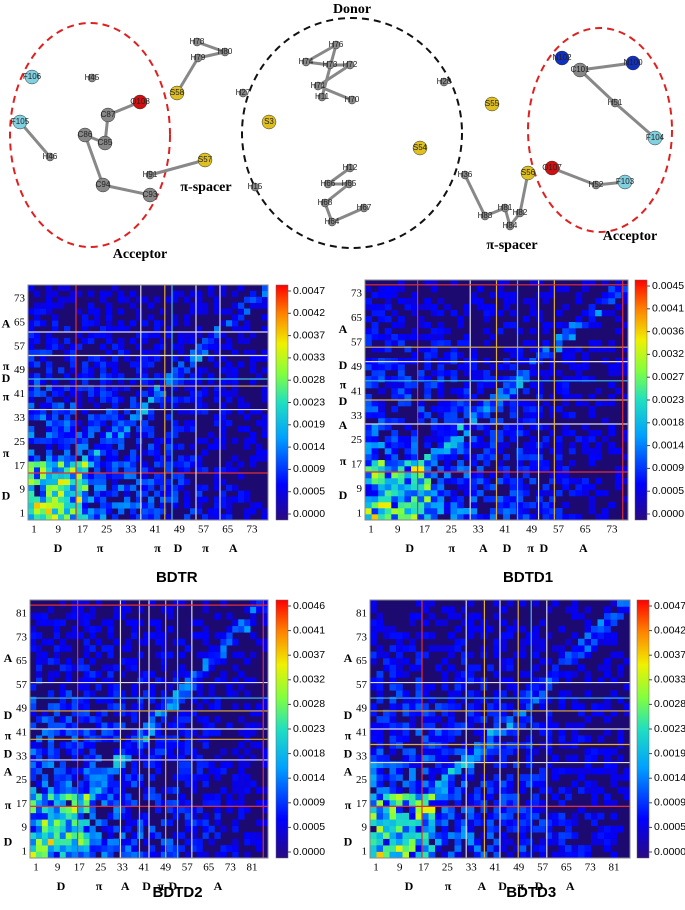 This screenshot has height=910, width=685. I want to click on region-label: π-spacer, so click(511, 245).